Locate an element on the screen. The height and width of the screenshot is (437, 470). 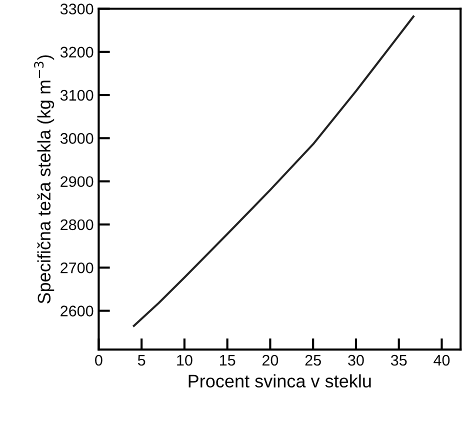
y-tick-label: 2700 is located at coordinates (77, 268).